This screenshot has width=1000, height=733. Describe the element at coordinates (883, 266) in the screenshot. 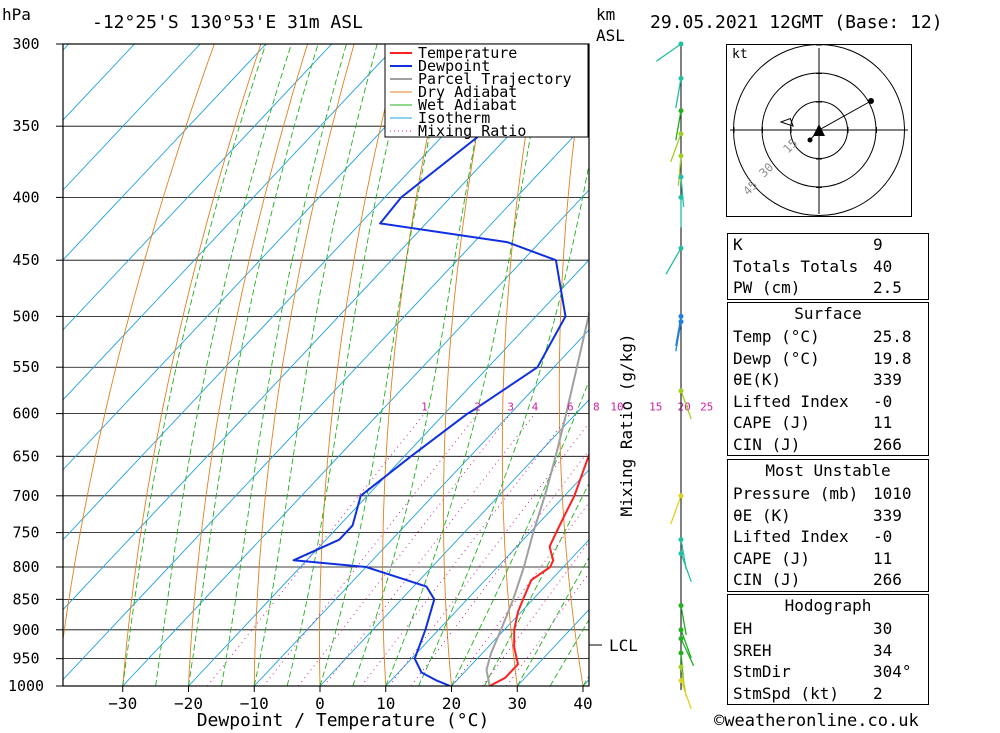

I see `totals-value: 40` at that location.